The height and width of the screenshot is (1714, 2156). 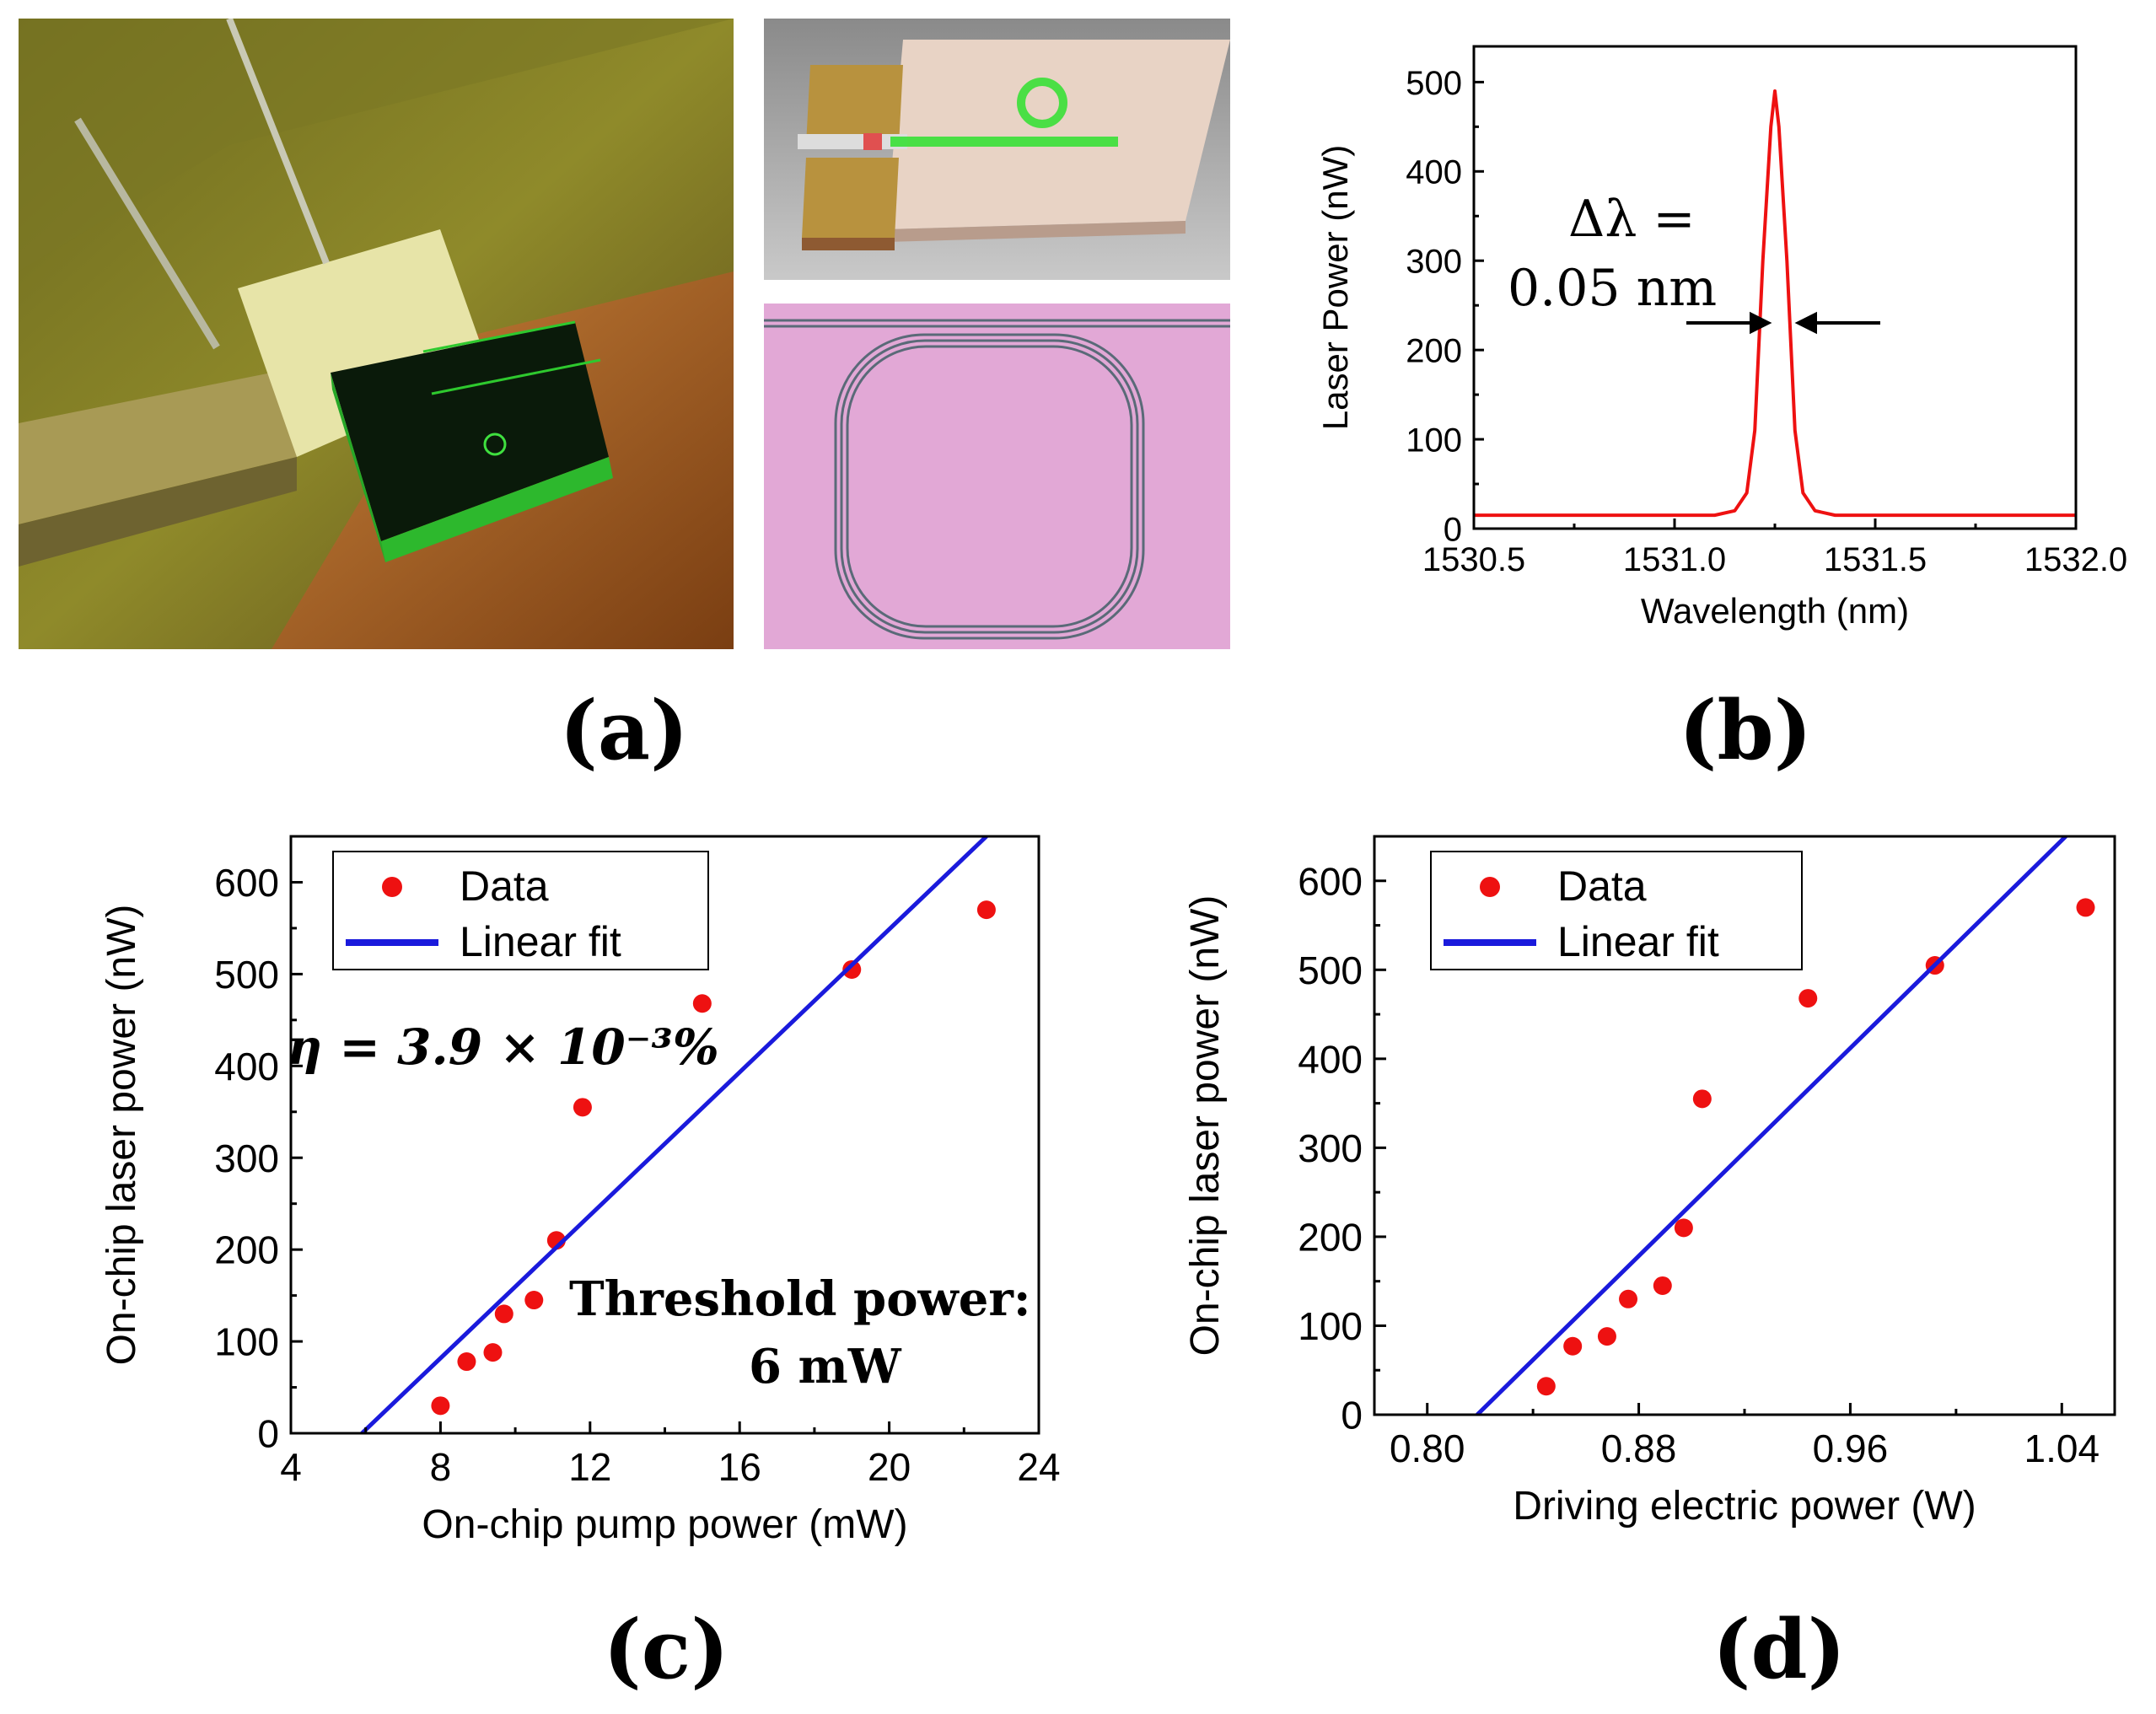 I want to click on x-tick-label-b-1: 1531.0, so click(x=1674, y=560).